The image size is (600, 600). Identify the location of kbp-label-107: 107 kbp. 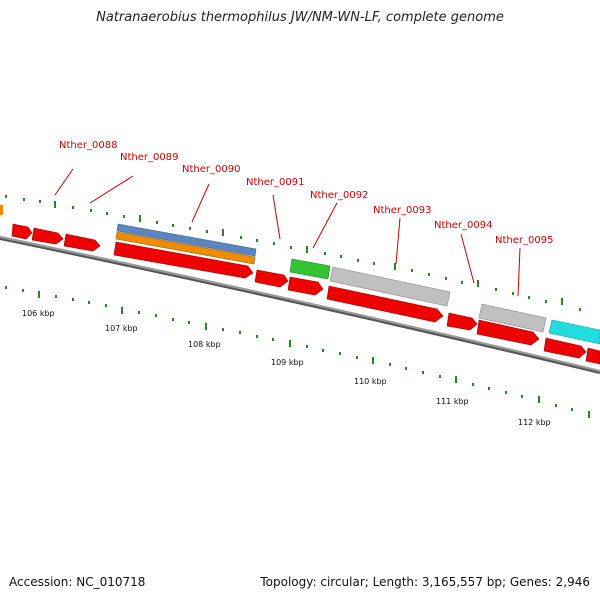
(121, 328).